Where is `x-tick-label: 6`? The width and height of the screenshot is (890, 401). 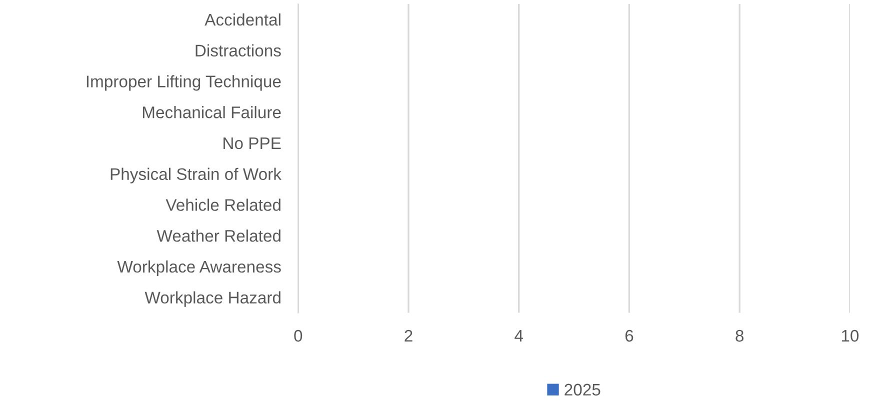 x-tick-label: 6 is located at coordinates (629, 336).